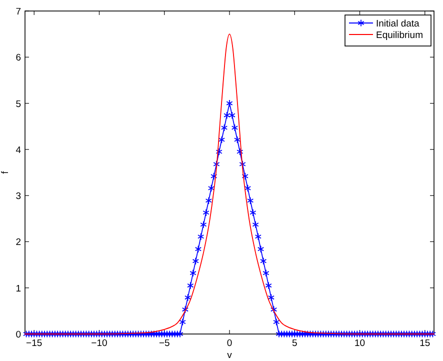 The image size is (443, 361). What do you see at coordinates (18, 242) in the screenshot?
I see `y-tick-label: 2` at bounding box center [18, 242].